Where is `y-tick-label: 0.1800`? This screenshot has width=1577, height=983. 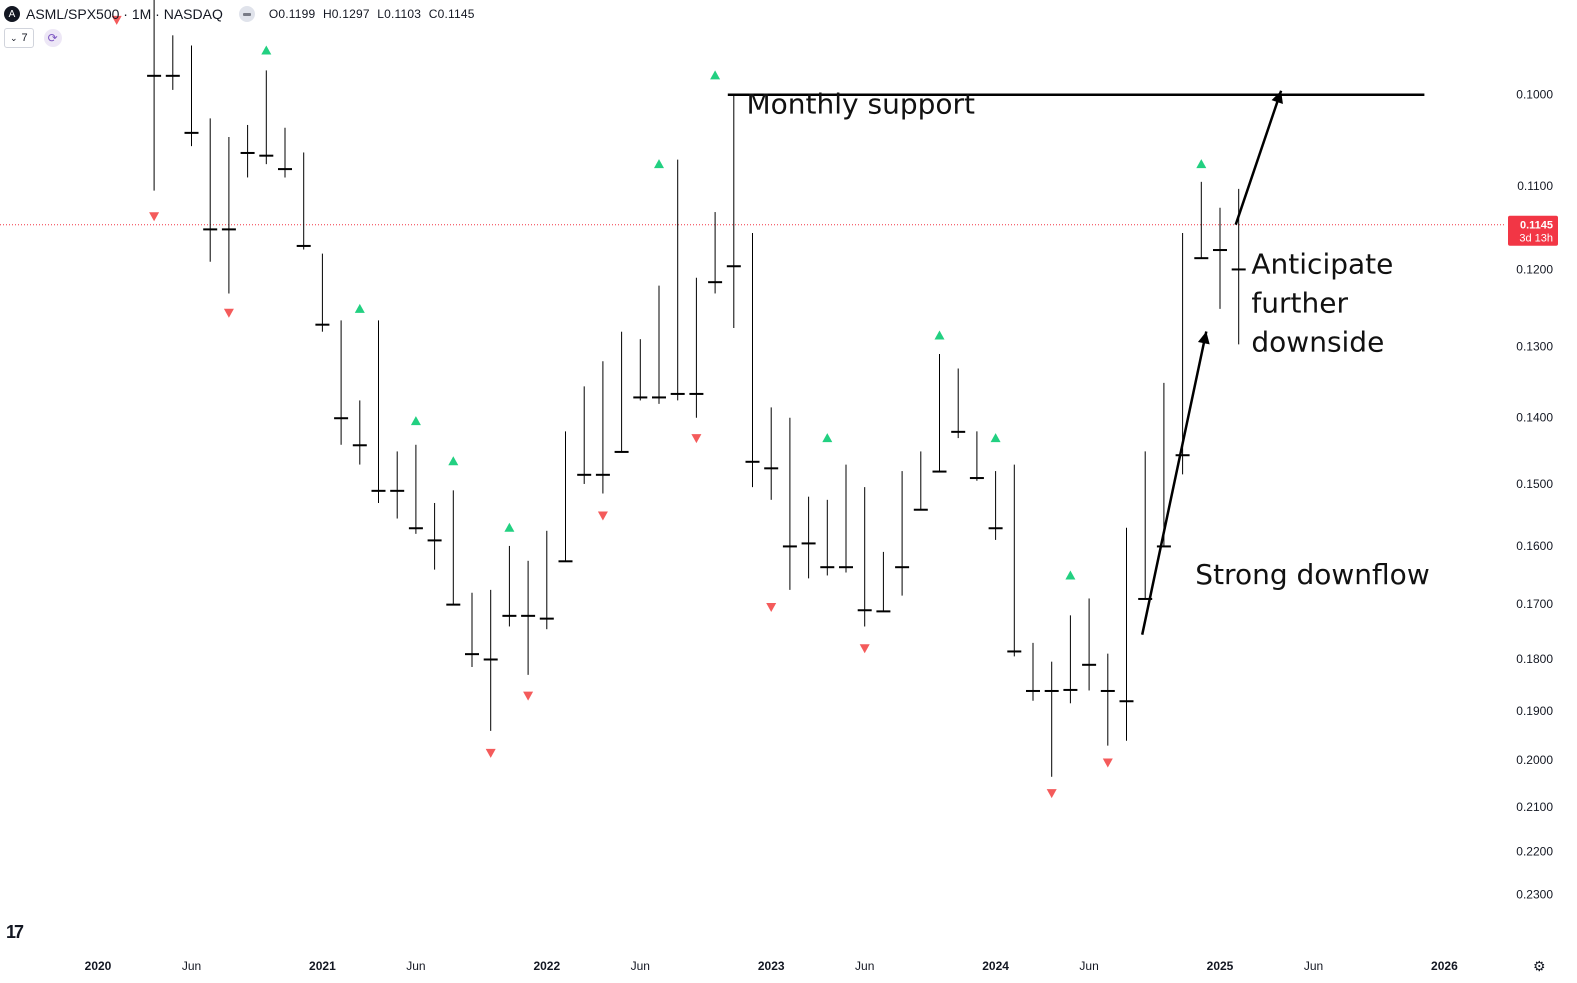 y-tick-label: 0.1800 is located at coordinates (1534, 659).